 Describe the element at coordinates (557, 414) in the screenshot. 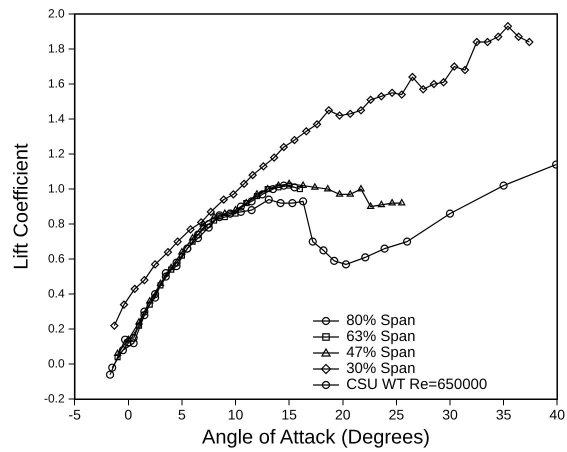

I see `x-tick-label: 40` at that location.